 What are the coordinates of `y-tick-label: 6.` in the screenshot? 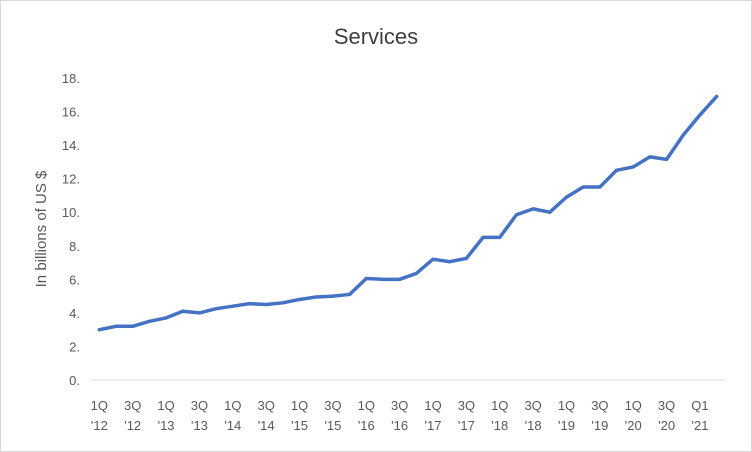 It's located at (74, 279).